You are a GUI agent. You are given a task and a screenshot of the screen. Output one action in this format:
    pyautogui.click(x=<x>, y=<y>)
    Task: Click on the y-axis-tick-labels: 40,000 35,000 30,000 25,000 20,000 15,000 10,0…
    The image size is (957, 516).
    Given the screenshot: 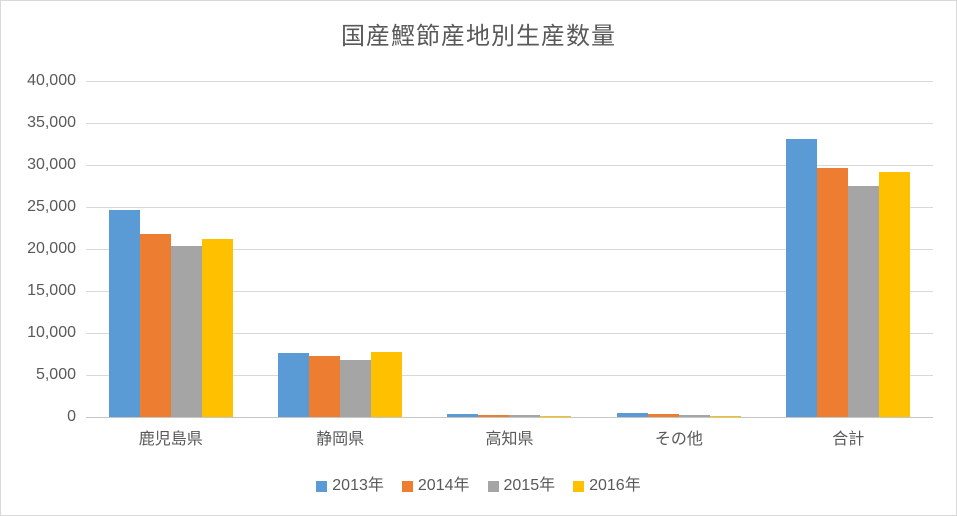 What is the action you would take?
    pyautogui.click(x=38, y=258)
    